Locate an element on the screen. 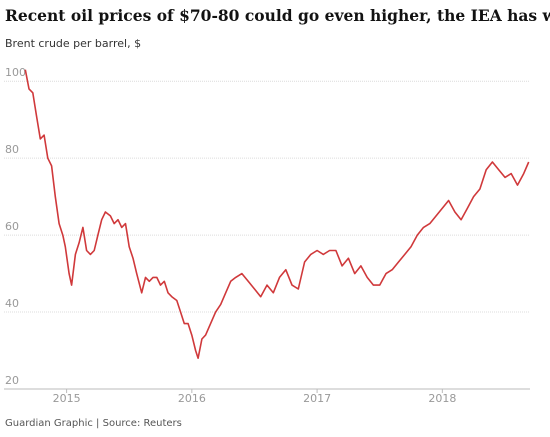  y-tick-label: 60 is located at coordinates (12, 226).